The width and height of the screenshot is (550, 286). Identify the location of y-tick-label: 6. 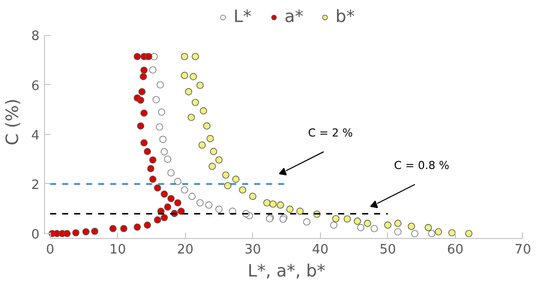
(35, 86).